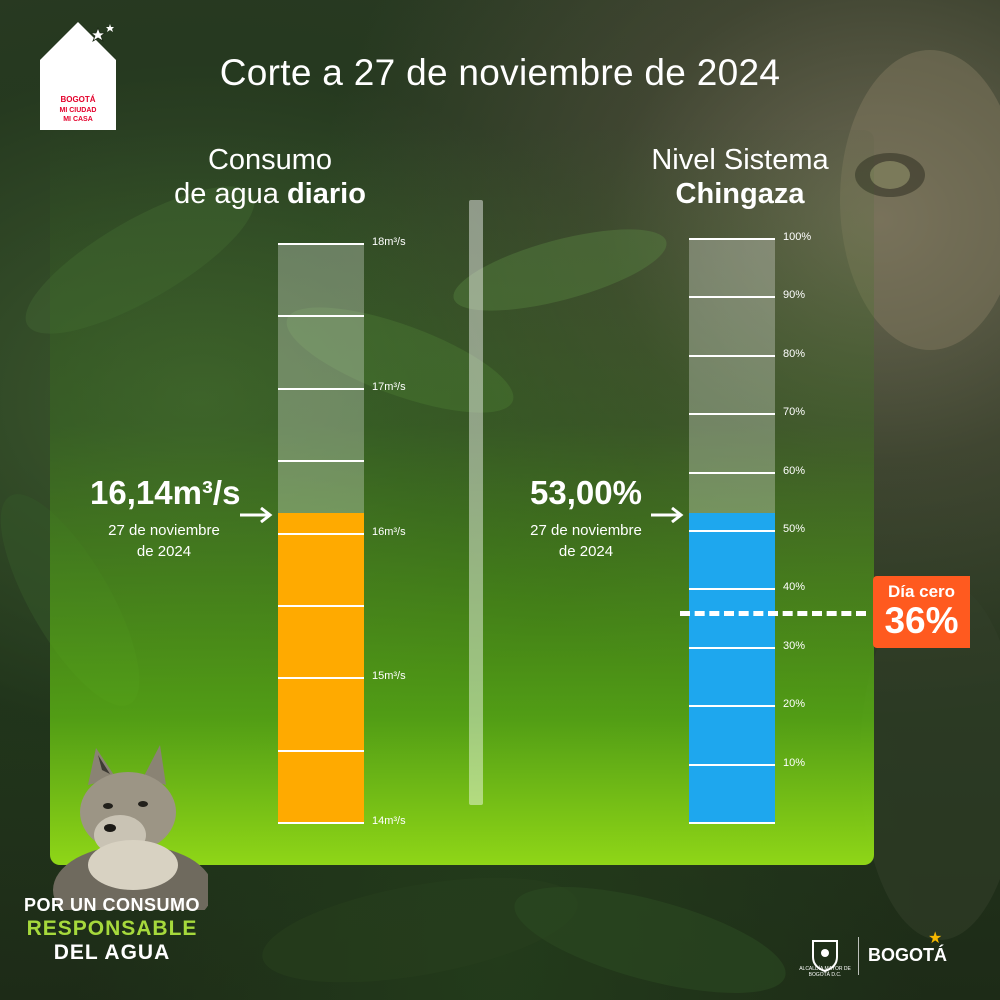 This screenshot has height=1000, width=1000. Describe the element at coordinates (586, 492) in the screenshot. I see `chingaza-value: 53,00%` at that location.